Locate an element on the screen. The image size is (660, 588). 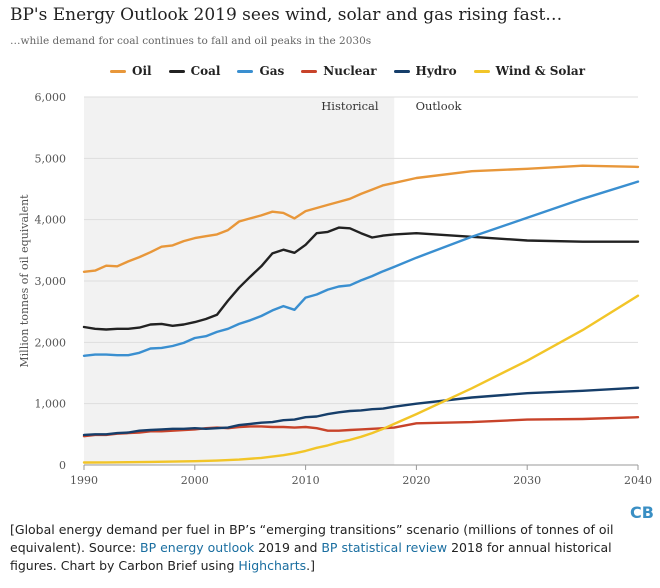
legend-label: Hydro is located at coordinates (436, 71).